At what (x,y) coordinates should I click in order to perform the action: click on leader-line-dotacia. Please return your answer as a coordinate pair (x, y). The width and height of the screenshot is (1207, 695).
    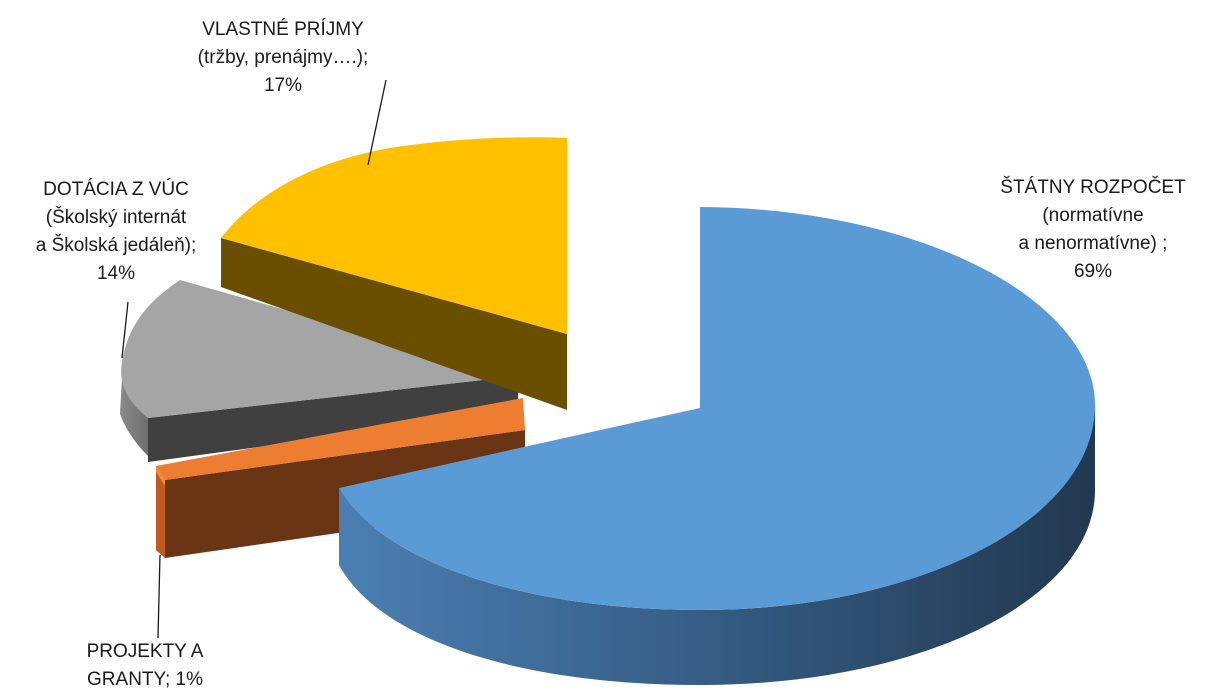
    Looking at the image, I should click on (125, 330).